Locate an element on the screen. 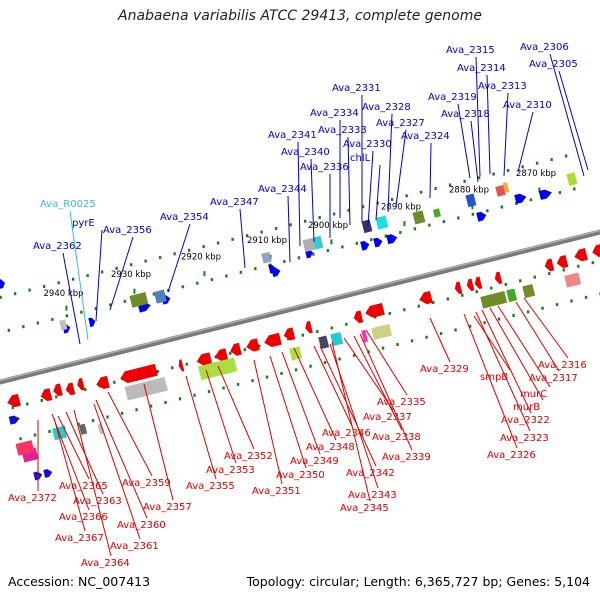 The image size is (600, 600). bottom-gene-label: Ava_2316 is located at coordinates (562, 365).